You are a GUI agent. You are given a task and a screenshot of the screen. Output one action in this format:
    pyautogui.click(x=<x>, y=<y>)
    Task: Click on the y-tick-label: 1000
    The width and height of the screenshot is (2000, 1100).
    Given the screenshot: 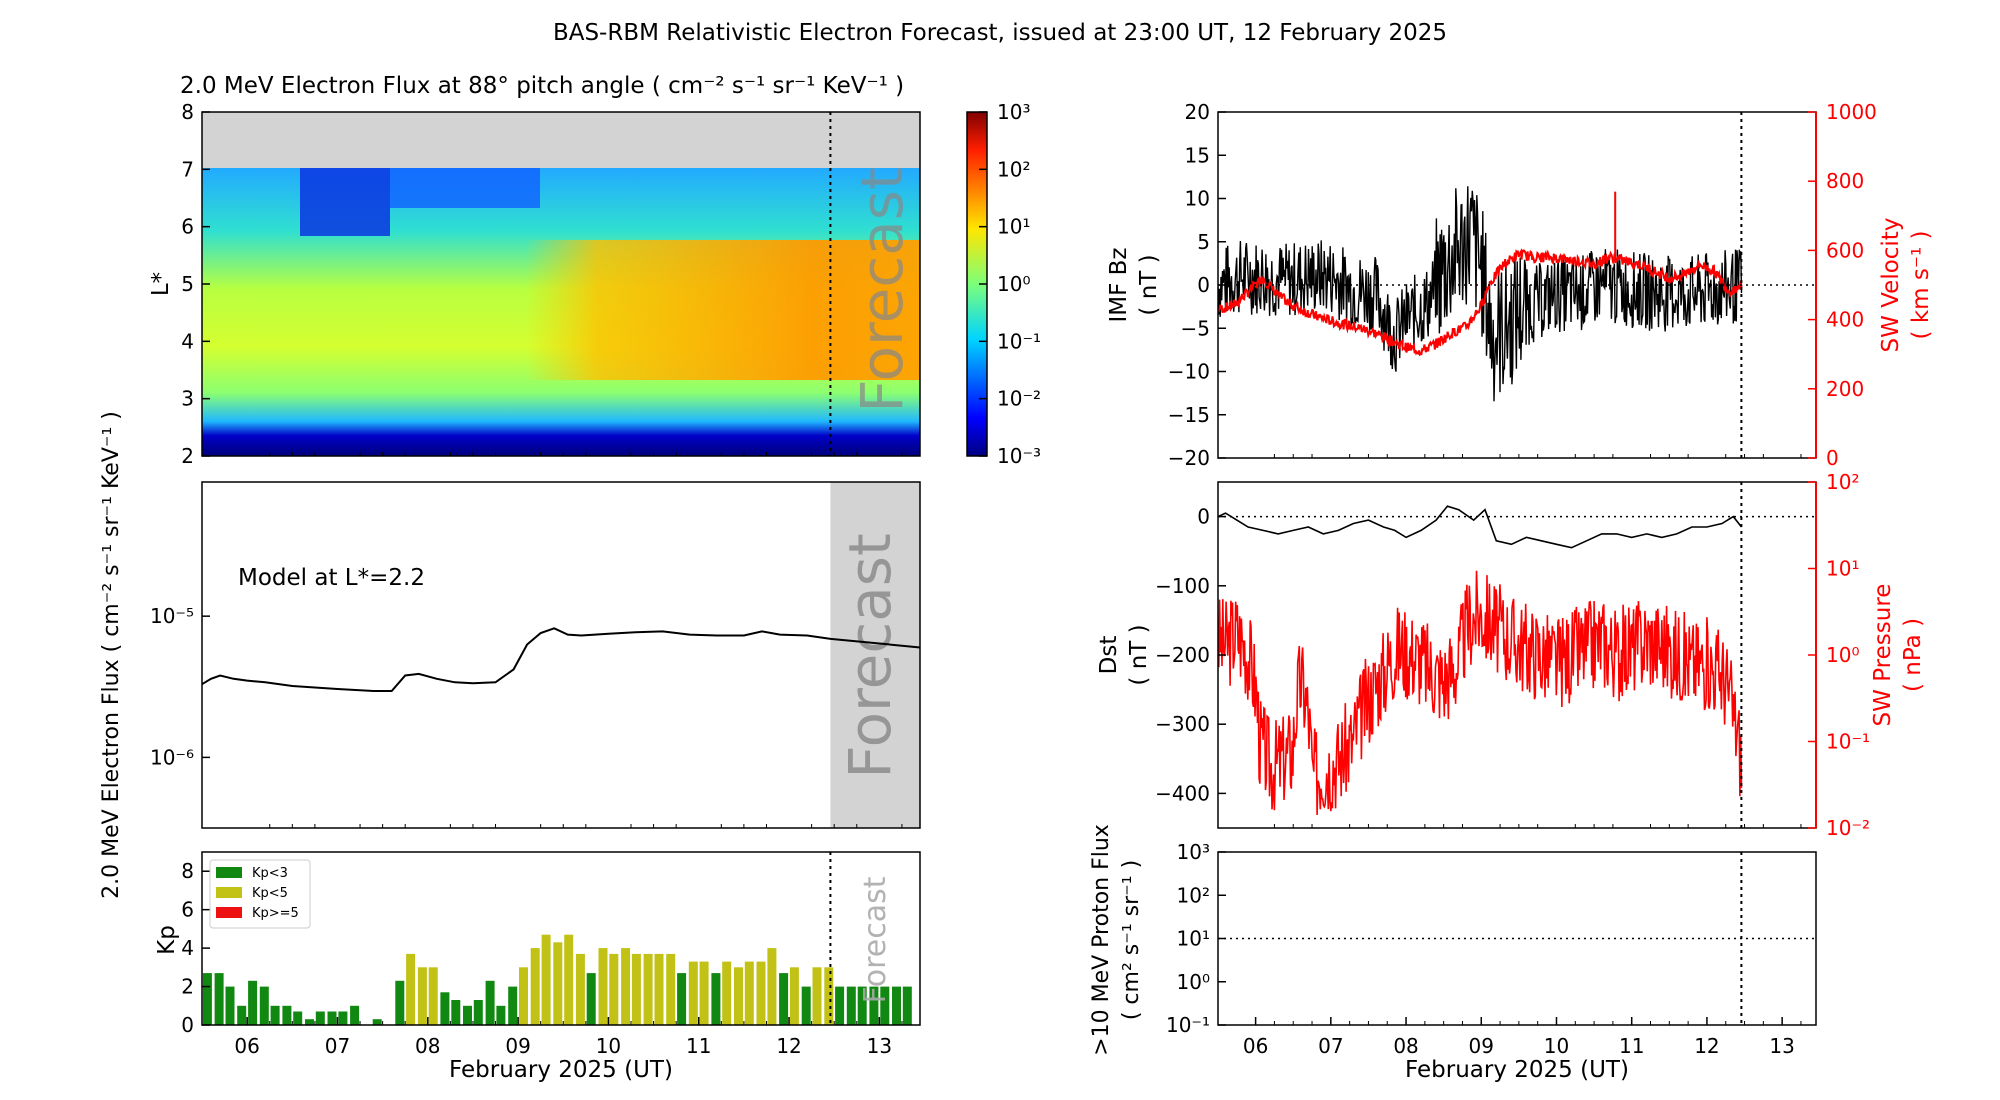 What is the action you would take?
    pyautogui.click(x=1851, y=112)
    